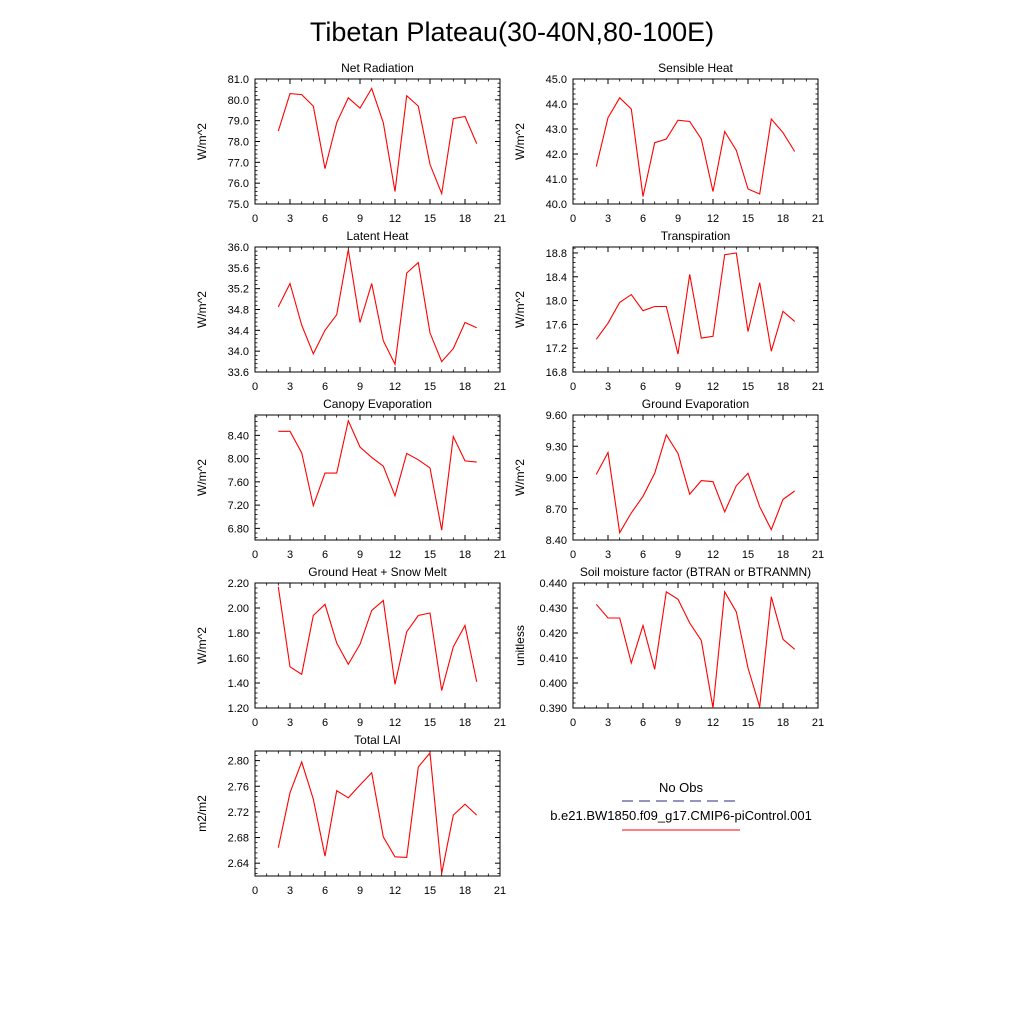  What do you see at coordinates (238, 813) in the screenshot?
I see `y-tick-label: 2.72` at bounding box center [238, 813].